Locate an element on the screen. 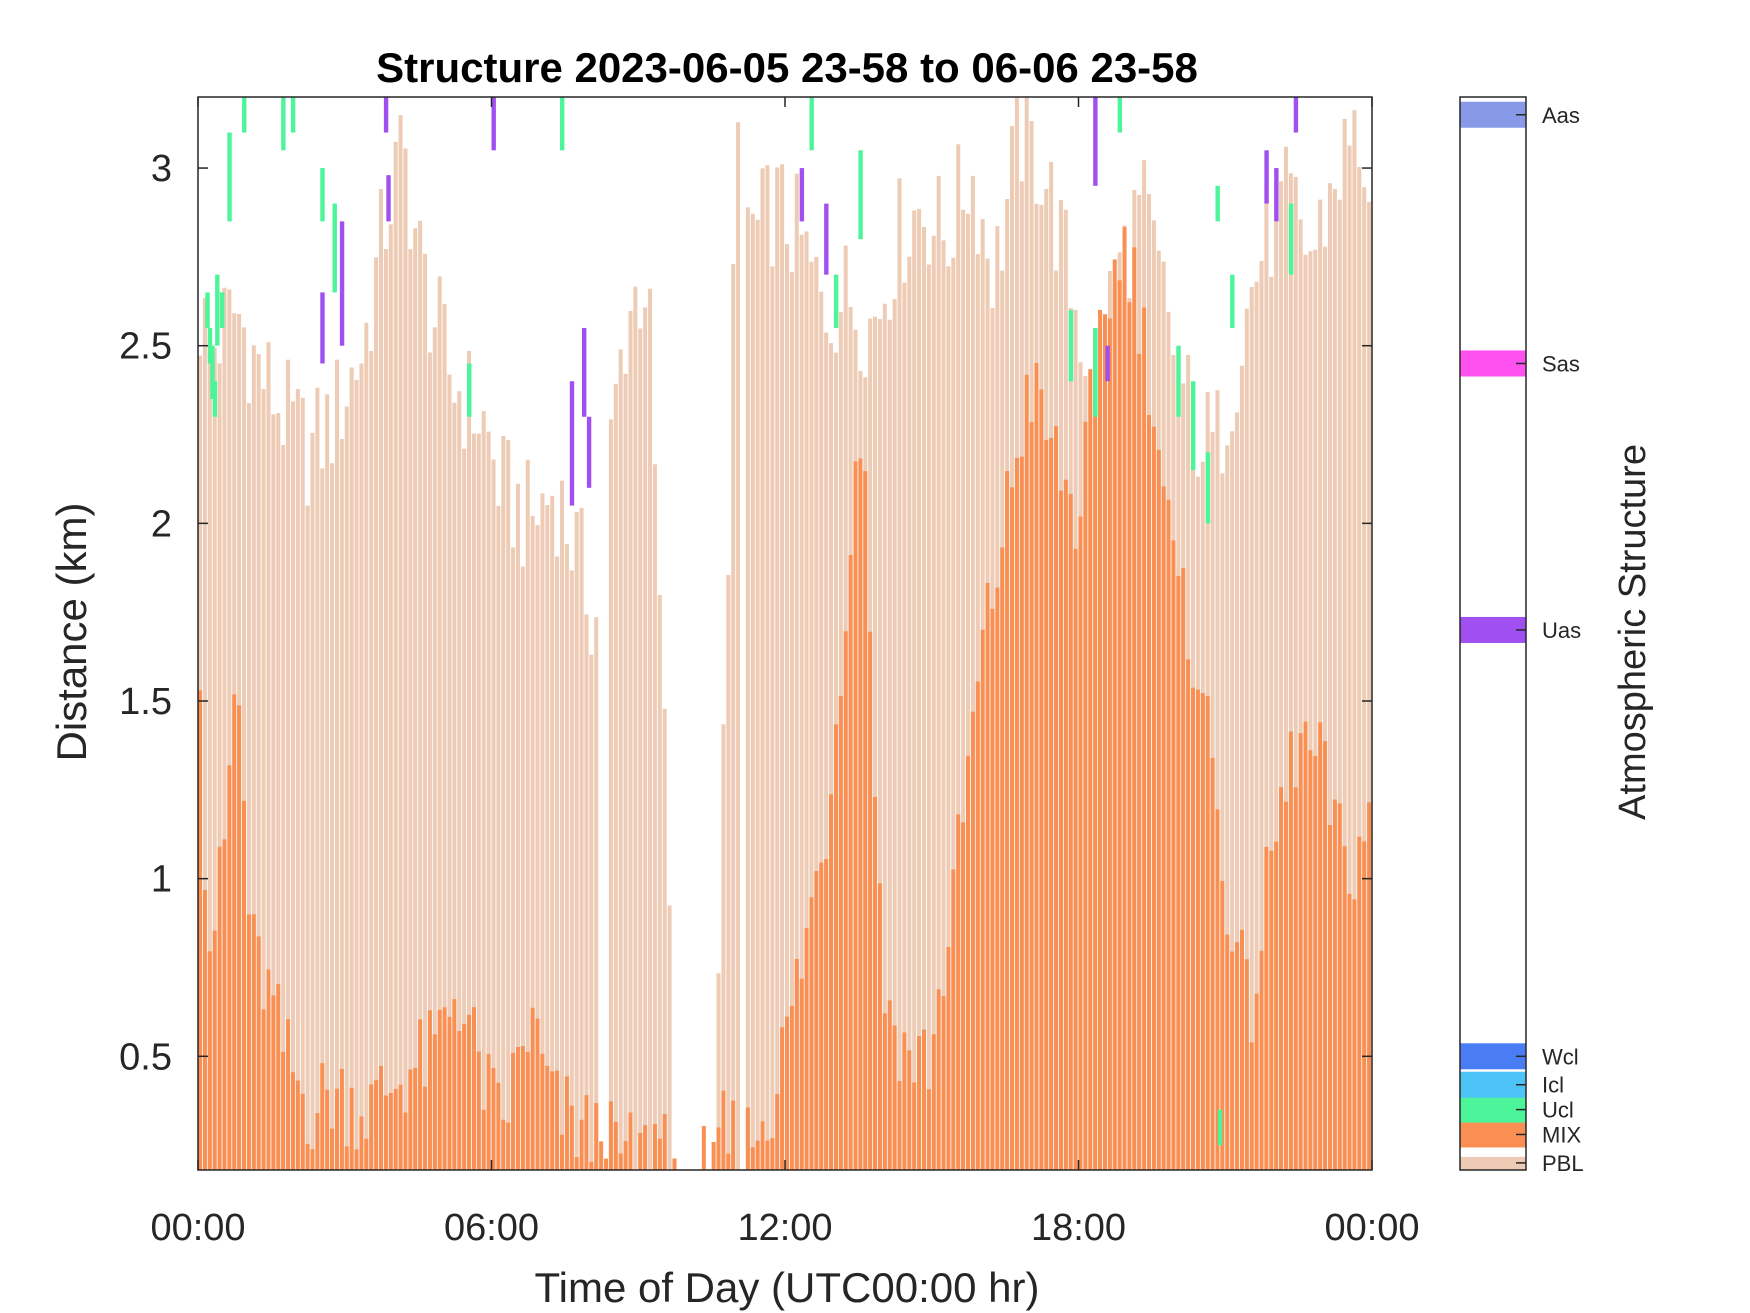 The height and width of the screenshot is (1313, 1750). x-axis-label: Time of Day (UTC00:00 hr) is located at coordinates (787, 1287).